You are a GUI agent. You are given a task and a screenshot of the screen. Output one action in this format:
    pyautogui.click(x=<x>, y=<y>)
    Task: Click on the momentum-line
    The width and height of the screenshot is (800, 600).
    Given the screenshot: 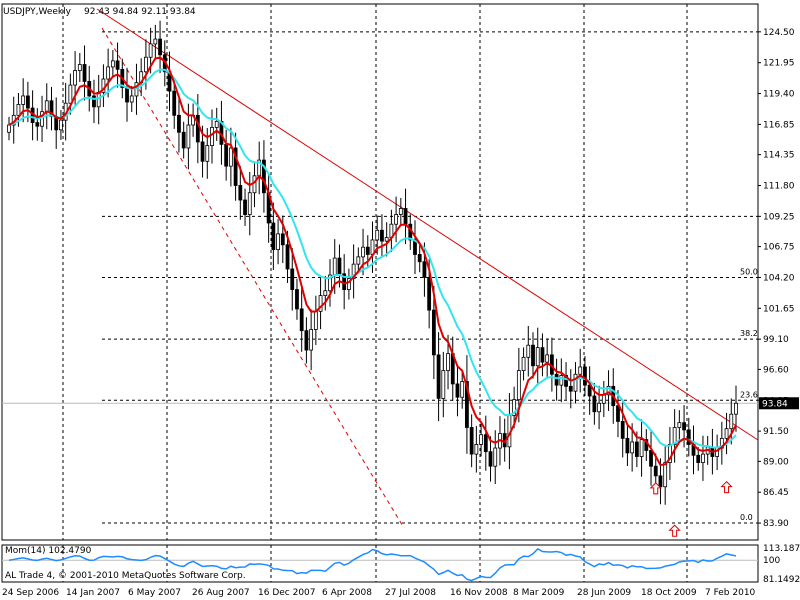 What is the action you would take?
    pyautogui.click(x=372, y=564)
    